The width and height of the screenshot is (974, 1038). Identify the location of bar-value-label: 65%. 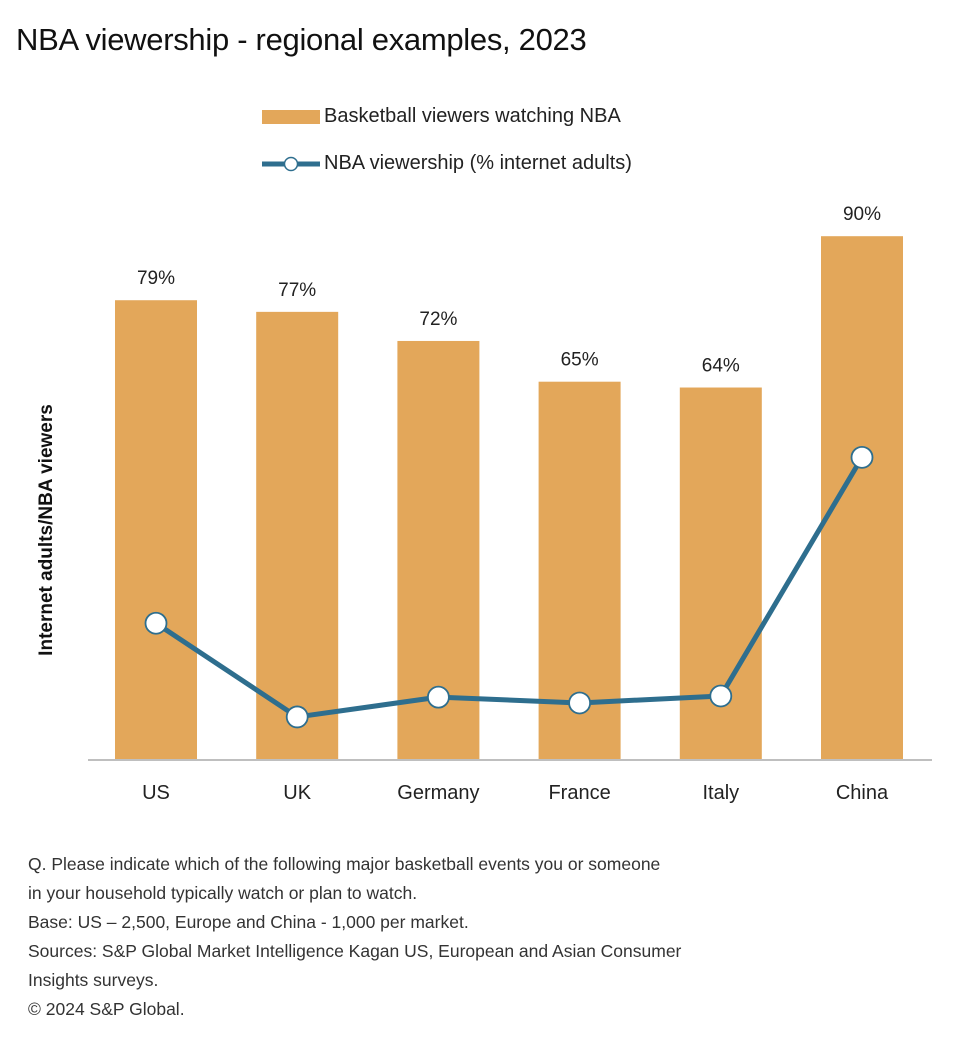
(580, 360).